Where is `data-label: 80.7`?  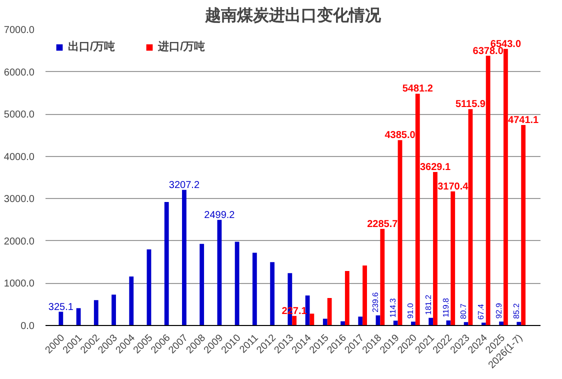 data-label: 80.7 is located at coordinates (463, 311).